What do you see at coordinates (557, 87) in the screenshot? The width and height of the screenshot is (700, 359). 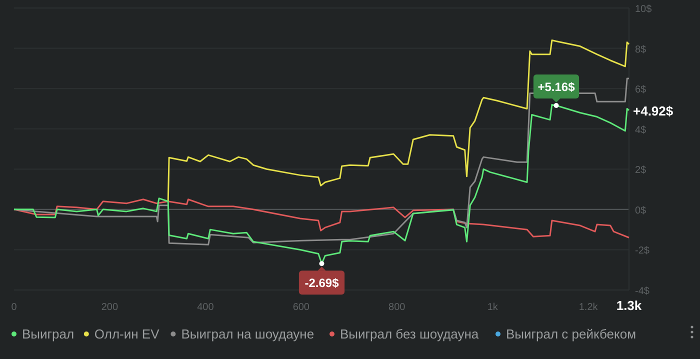 I see `annotation: +5.16$` at bounding box center [557, 87].